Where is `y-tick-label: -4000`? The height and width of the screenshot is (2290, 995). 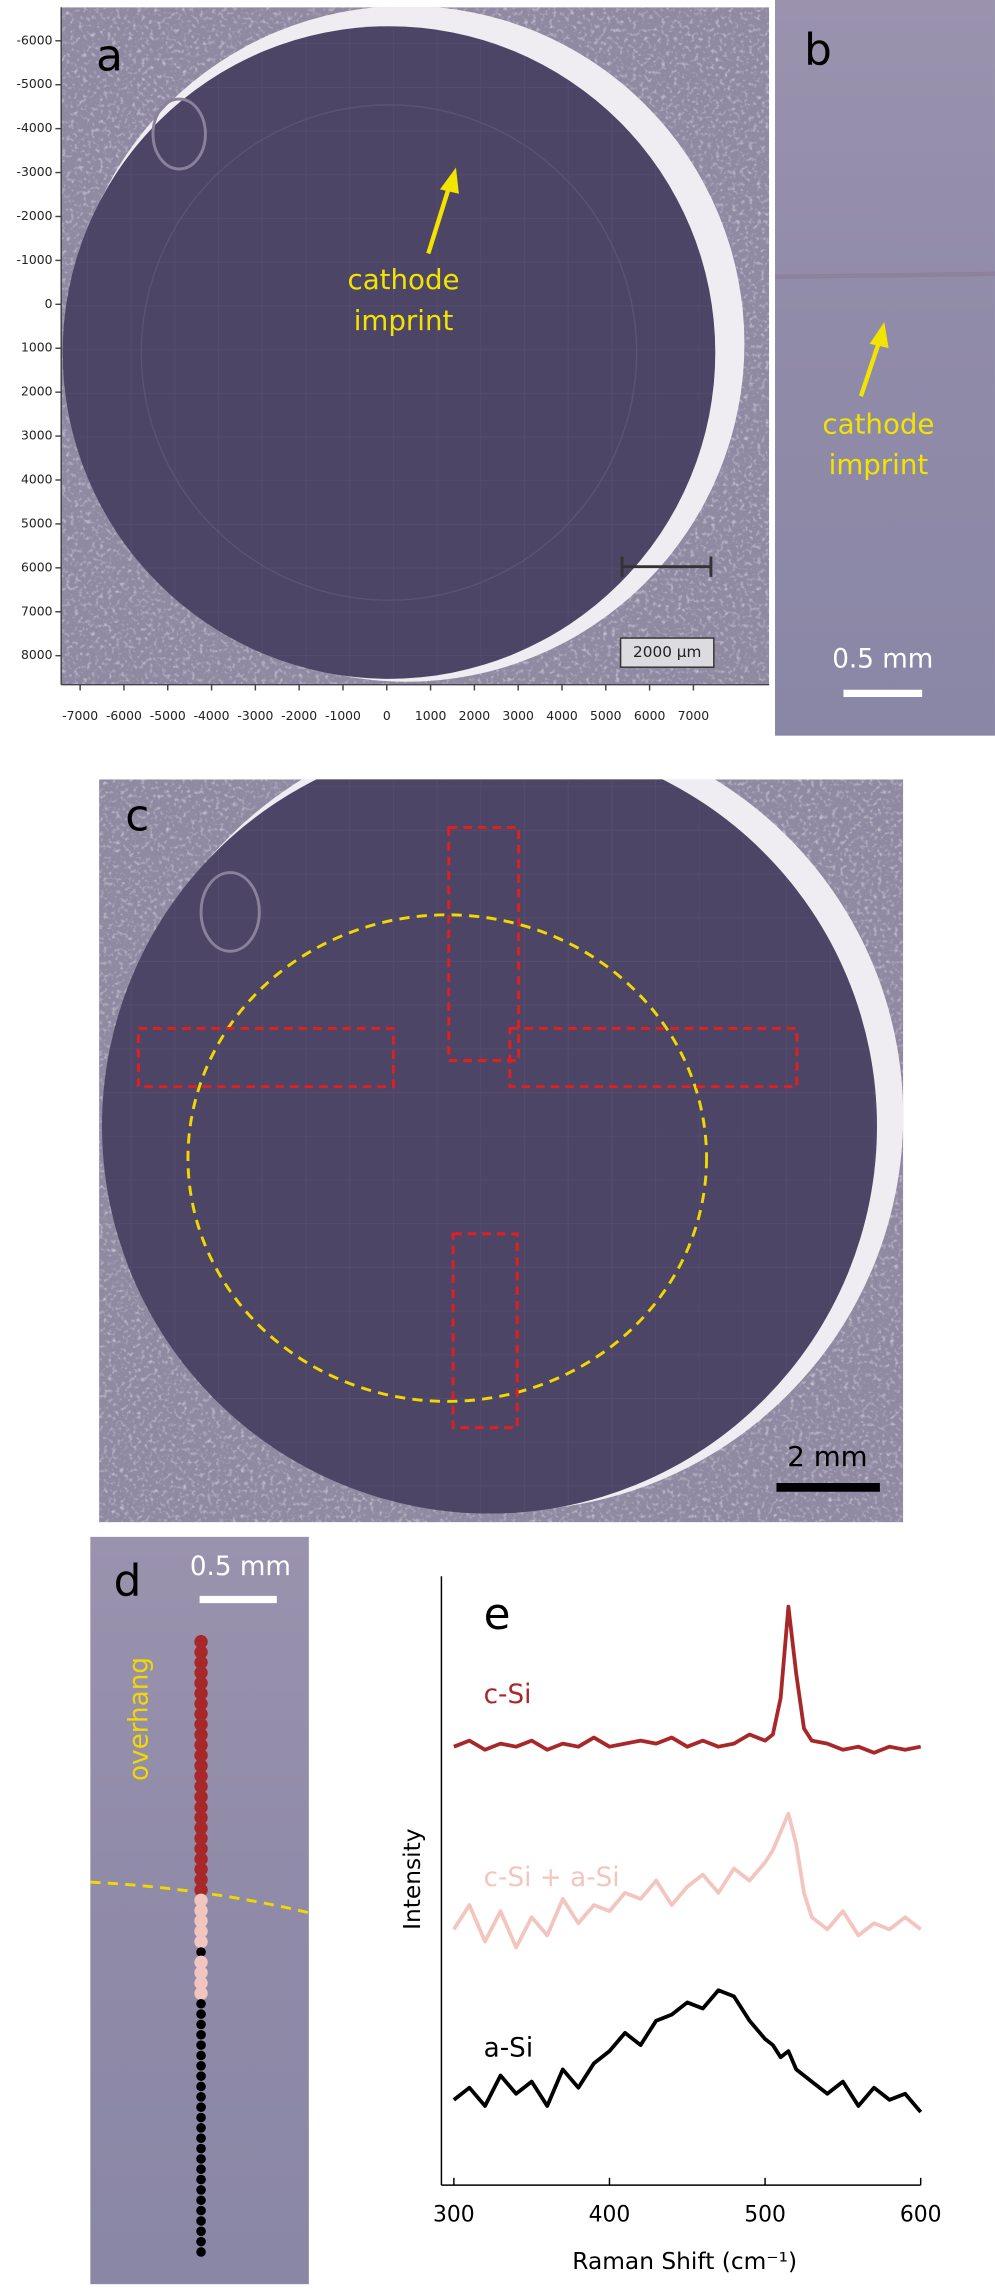 y-tick-label: -4000 is located at coordinates (34, 128).